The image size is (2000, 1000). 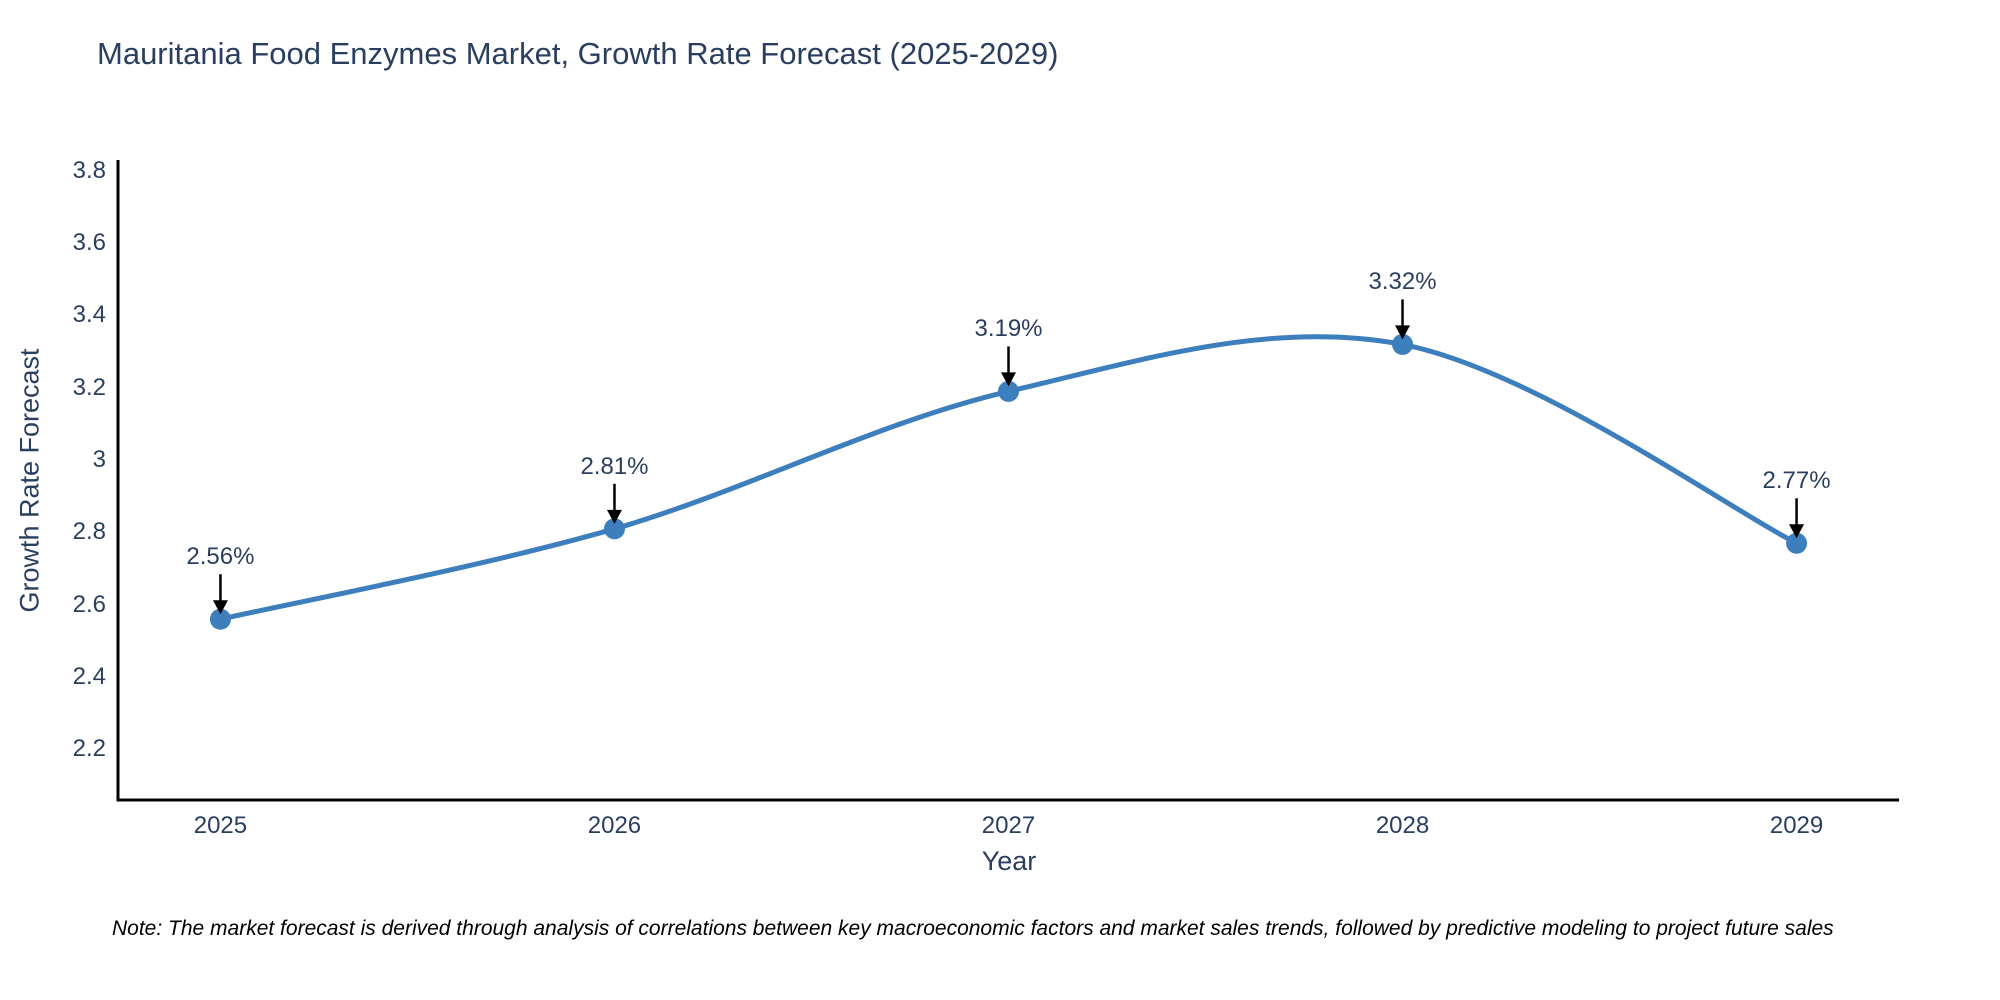 What do you see at coordinates (1796, 825) in the screenshot?
I see `x-tick-label: 2029` at bounding box center [1796, 825].